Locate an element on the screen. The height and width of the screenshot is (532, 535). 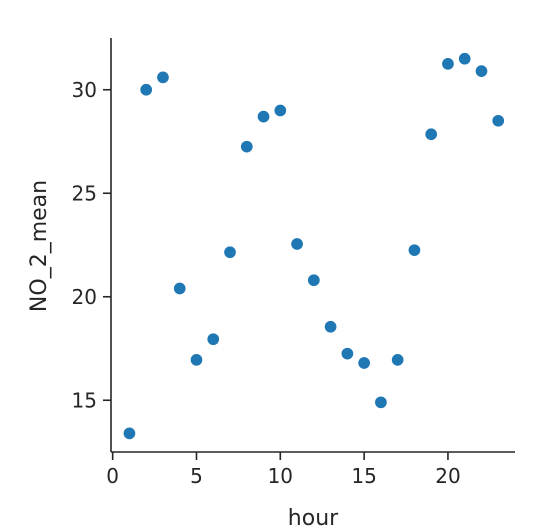
x-tick-label: 5 is located at coordinates (196, 476).